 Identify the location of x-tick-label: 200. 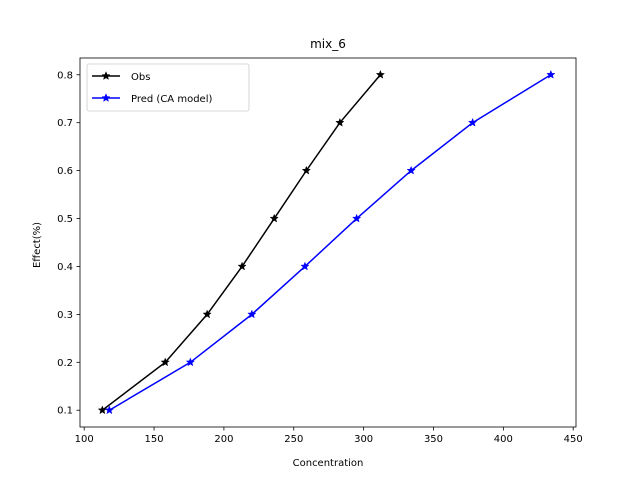
(223, 439).